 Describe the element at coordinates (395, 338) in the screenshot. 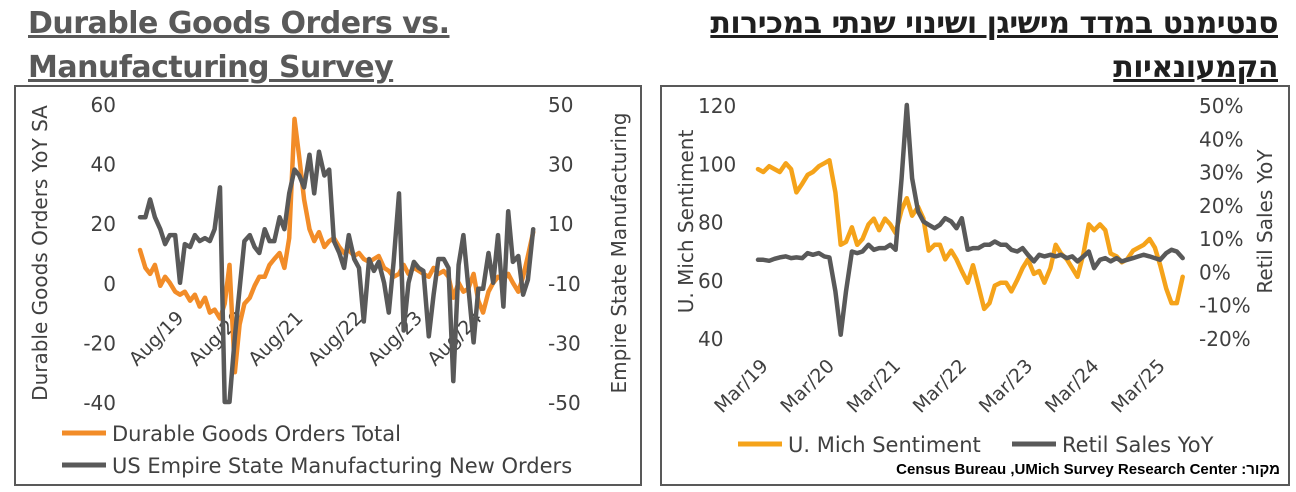

I see `x-axis-tick-label: Aug/23` at that location.